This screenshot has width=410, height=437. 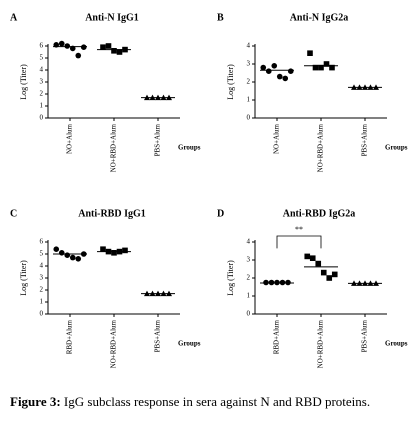 I want to click on significance-label: **, so click(x=299, y=229).